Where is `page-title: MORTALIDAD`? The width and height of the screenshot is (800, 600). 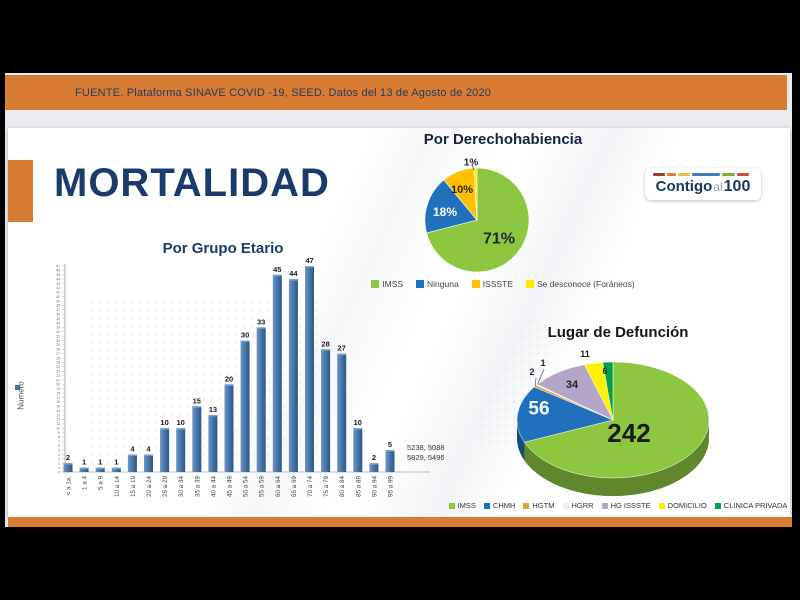
page-title: MORTALIDAD is located at coordinates (192, 183).